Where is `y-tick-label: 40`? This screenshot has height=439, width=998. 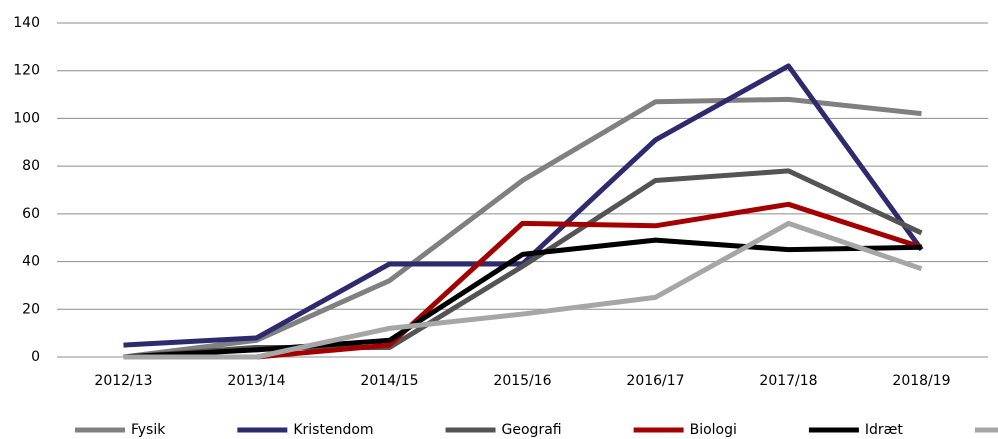 y-tick-label: 40 is located at coordinates (31, 262).